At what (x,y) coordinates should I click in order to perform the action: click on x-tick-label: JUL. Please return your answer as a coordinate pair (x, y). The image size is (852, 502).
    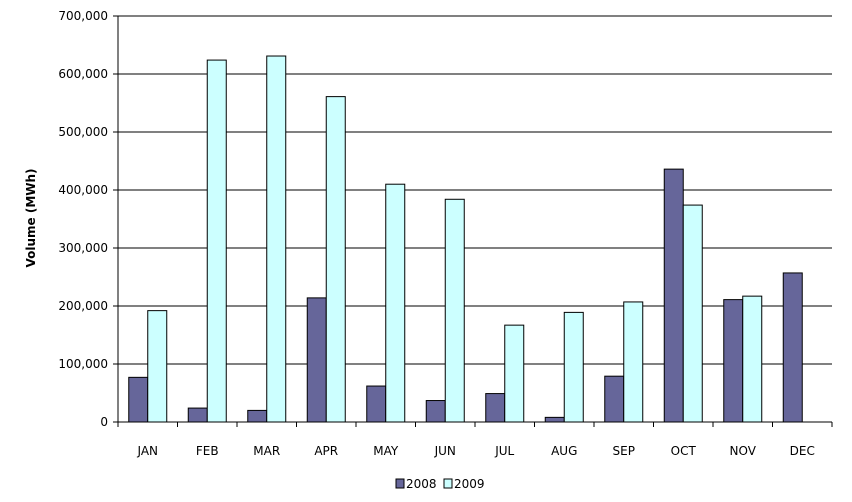
    Looking at the image, I should click on (504, 451).